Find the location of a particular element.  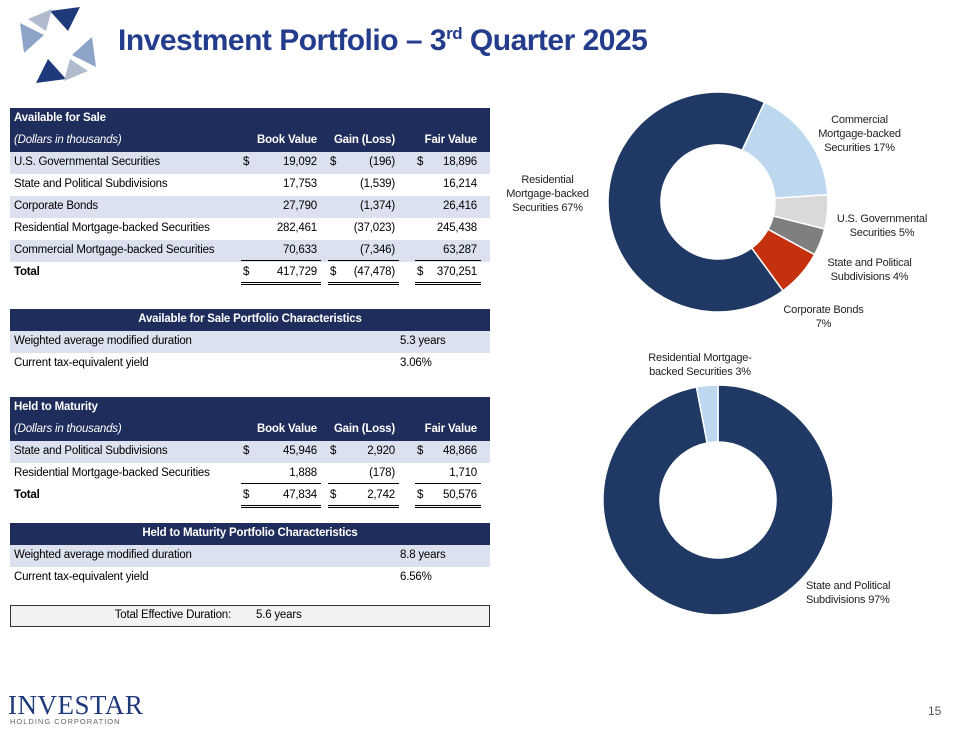

column-header: Gain (Loss) is located at coordinates (364, 140).